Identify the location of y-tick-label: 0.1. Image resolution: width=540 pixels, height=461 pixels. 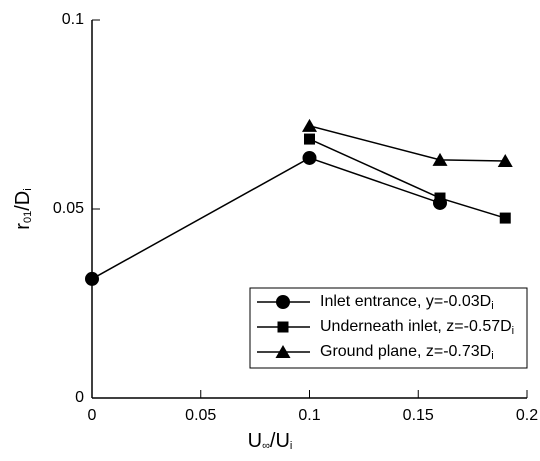
(73, 19).